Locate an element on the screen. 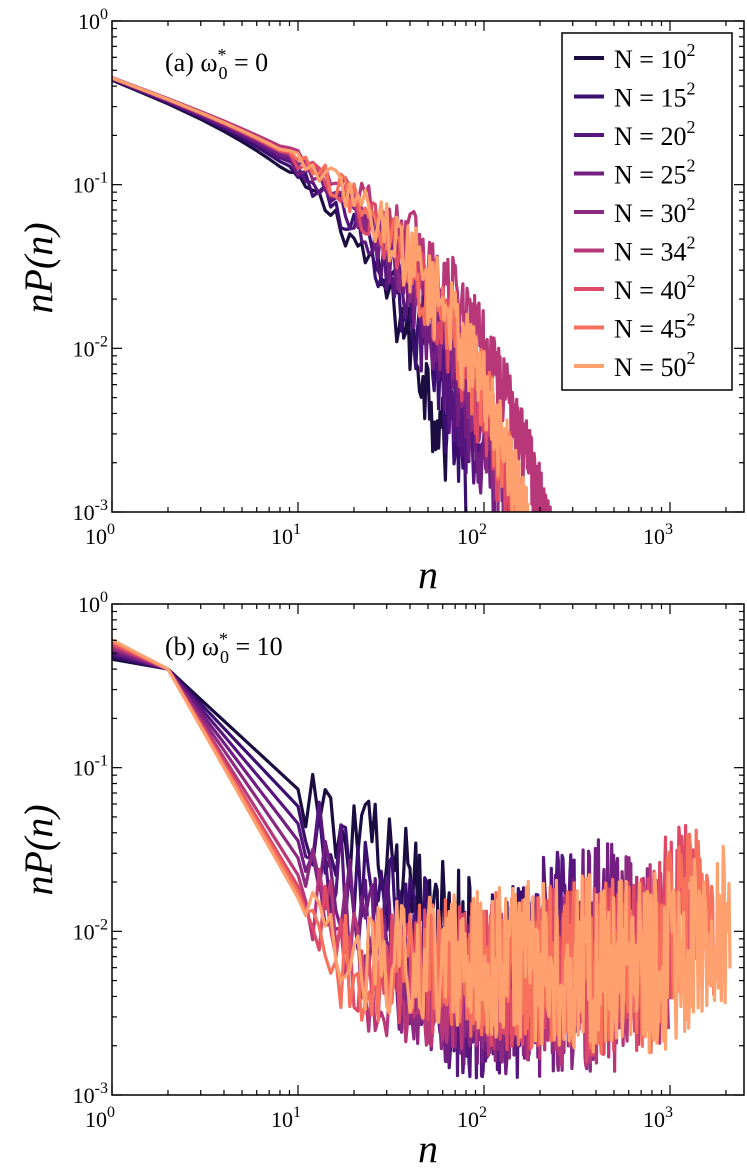  panel-a-label-rest: = 0 is located at coordinates (247, 62).